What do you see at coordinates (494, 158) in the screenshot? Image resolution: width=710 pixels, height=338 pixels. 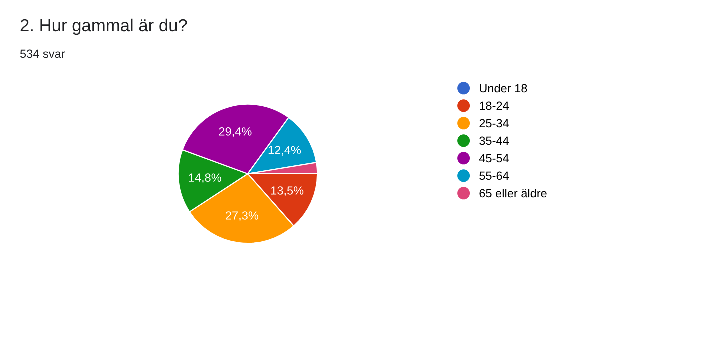 I see `legend-label: 45-54` at bounding box center [494, 158].